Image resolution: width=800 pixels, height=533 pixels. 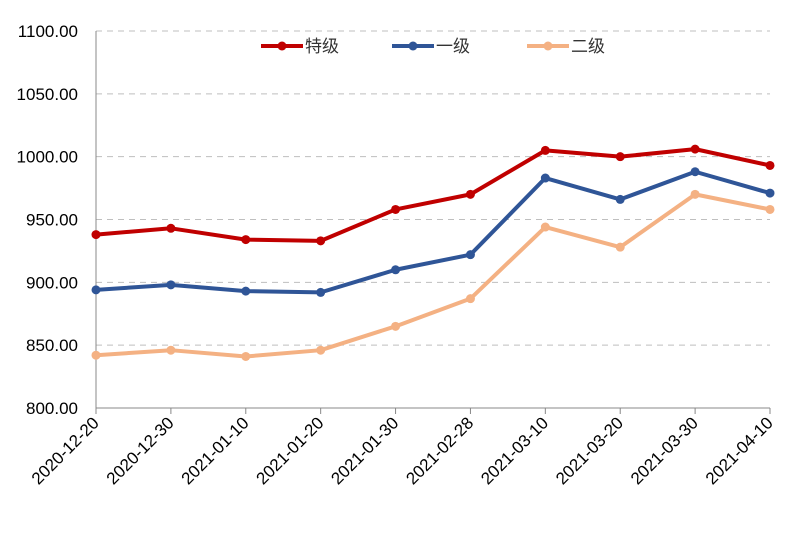 What do you see at coordinates (290, 450) in the screenshot?
I see `x-tick-label: 2021-01-20` at bounding box center [290, 450].